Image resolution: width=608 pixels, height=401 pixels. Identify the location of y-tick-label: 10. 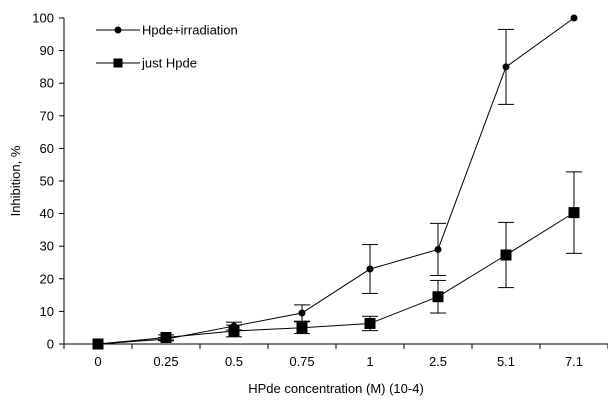
(47, 311).